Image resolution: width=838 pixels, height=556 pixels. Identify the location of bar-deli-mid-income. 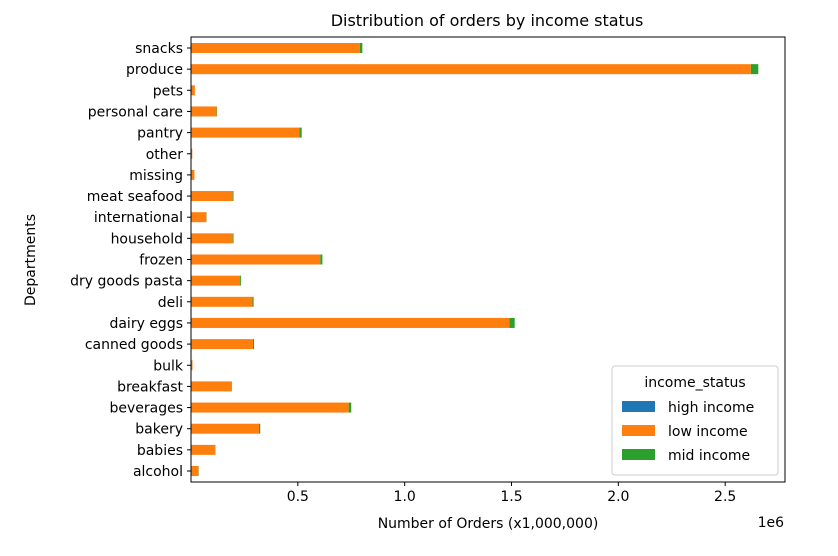
(253, 301).